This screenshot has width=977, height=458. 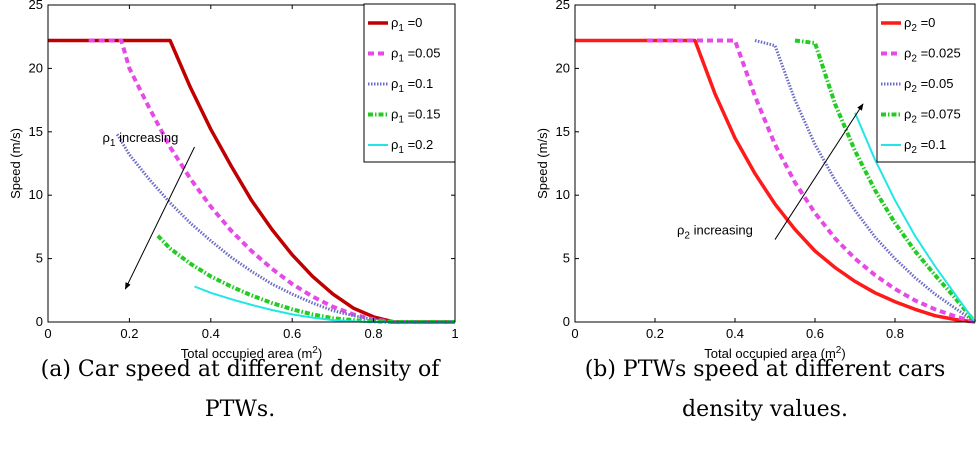 I want to click on legend: ρ1 =0 ρ1 =0.05 ρ1 =0.1 ρ1 =0.15 ρ1 =0.2, so click(x=409, y=83).